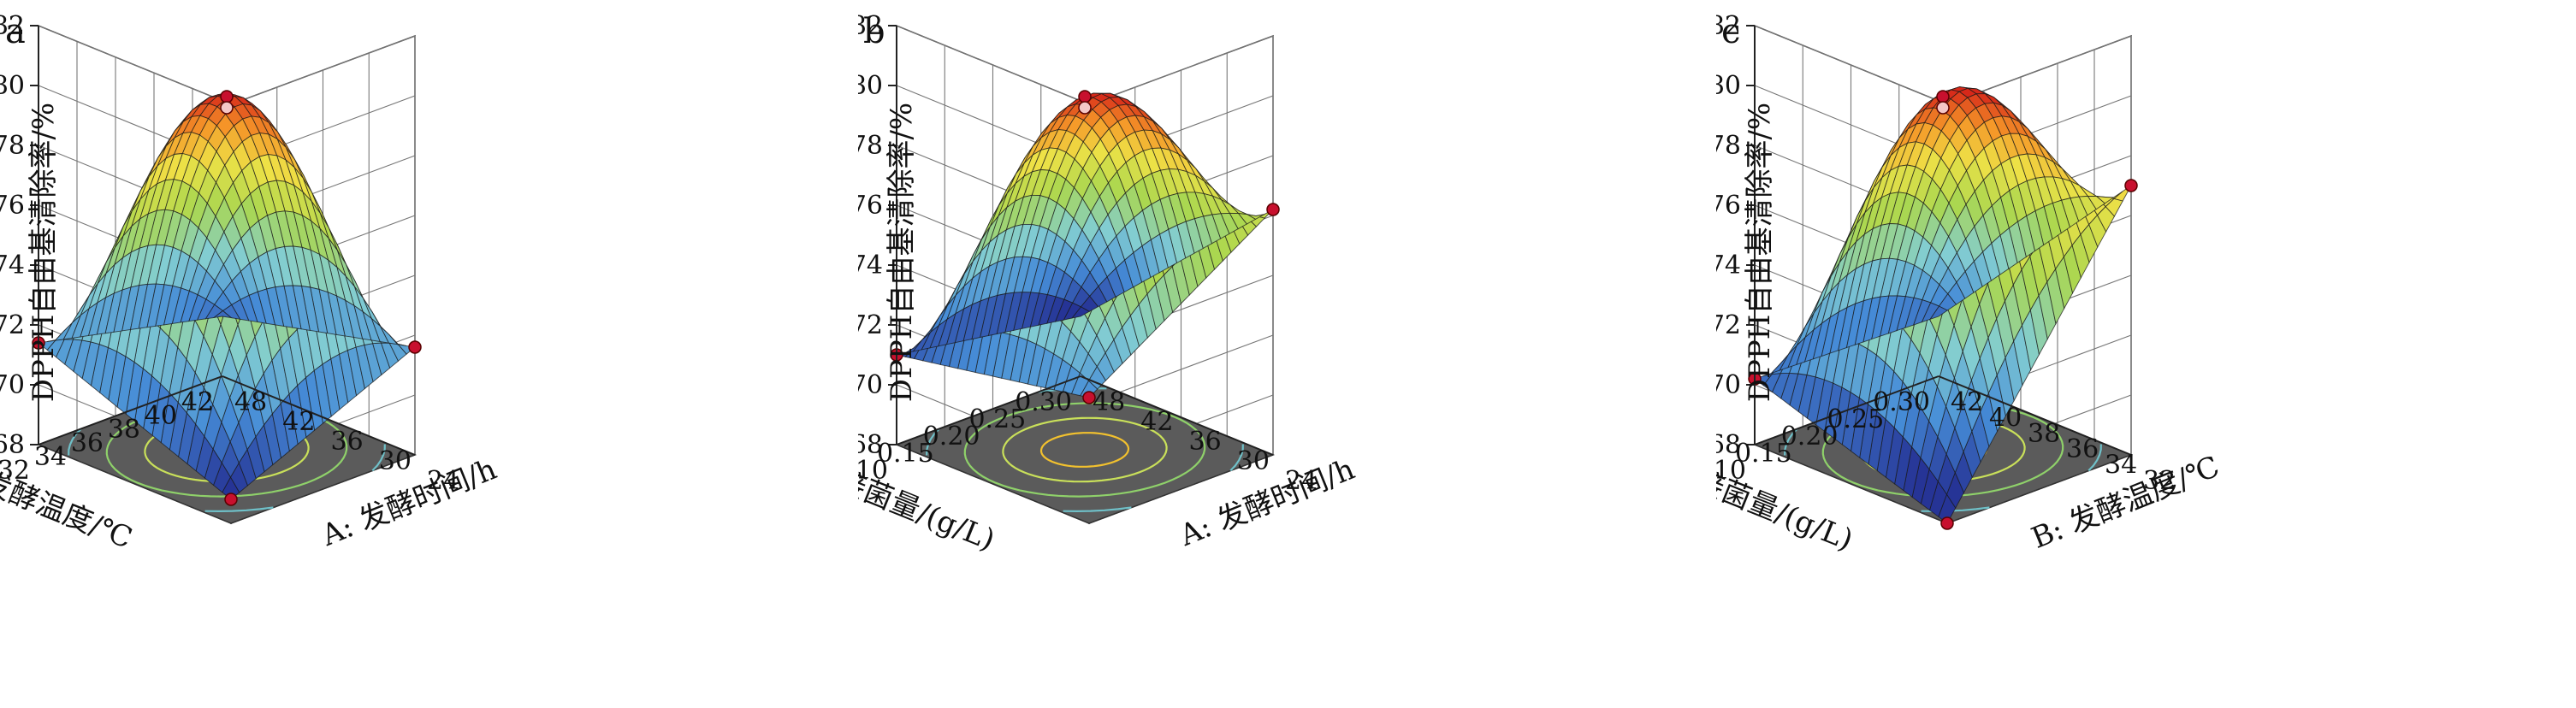 This screenshot has height=708, width=2576. What do you see at coordinates (15, 471) in the screenshot?
I see `y-tick-label: 32` at bounding box center [15, 471].